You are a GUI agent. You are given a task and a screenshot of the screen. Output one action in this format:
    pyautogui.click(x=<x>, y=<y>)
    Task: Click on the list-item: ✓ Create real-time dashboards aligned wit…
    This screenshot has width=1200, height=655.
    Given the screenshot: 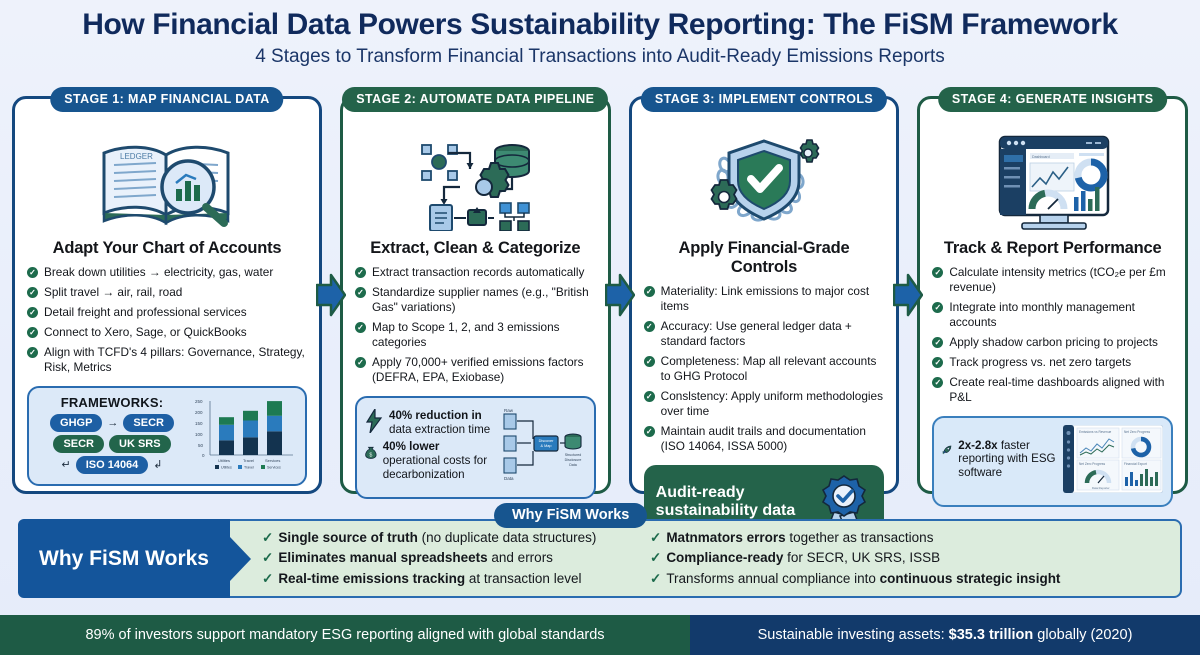 What is the action you would take?
    pyautogui.click(x=1052, y=390)
    